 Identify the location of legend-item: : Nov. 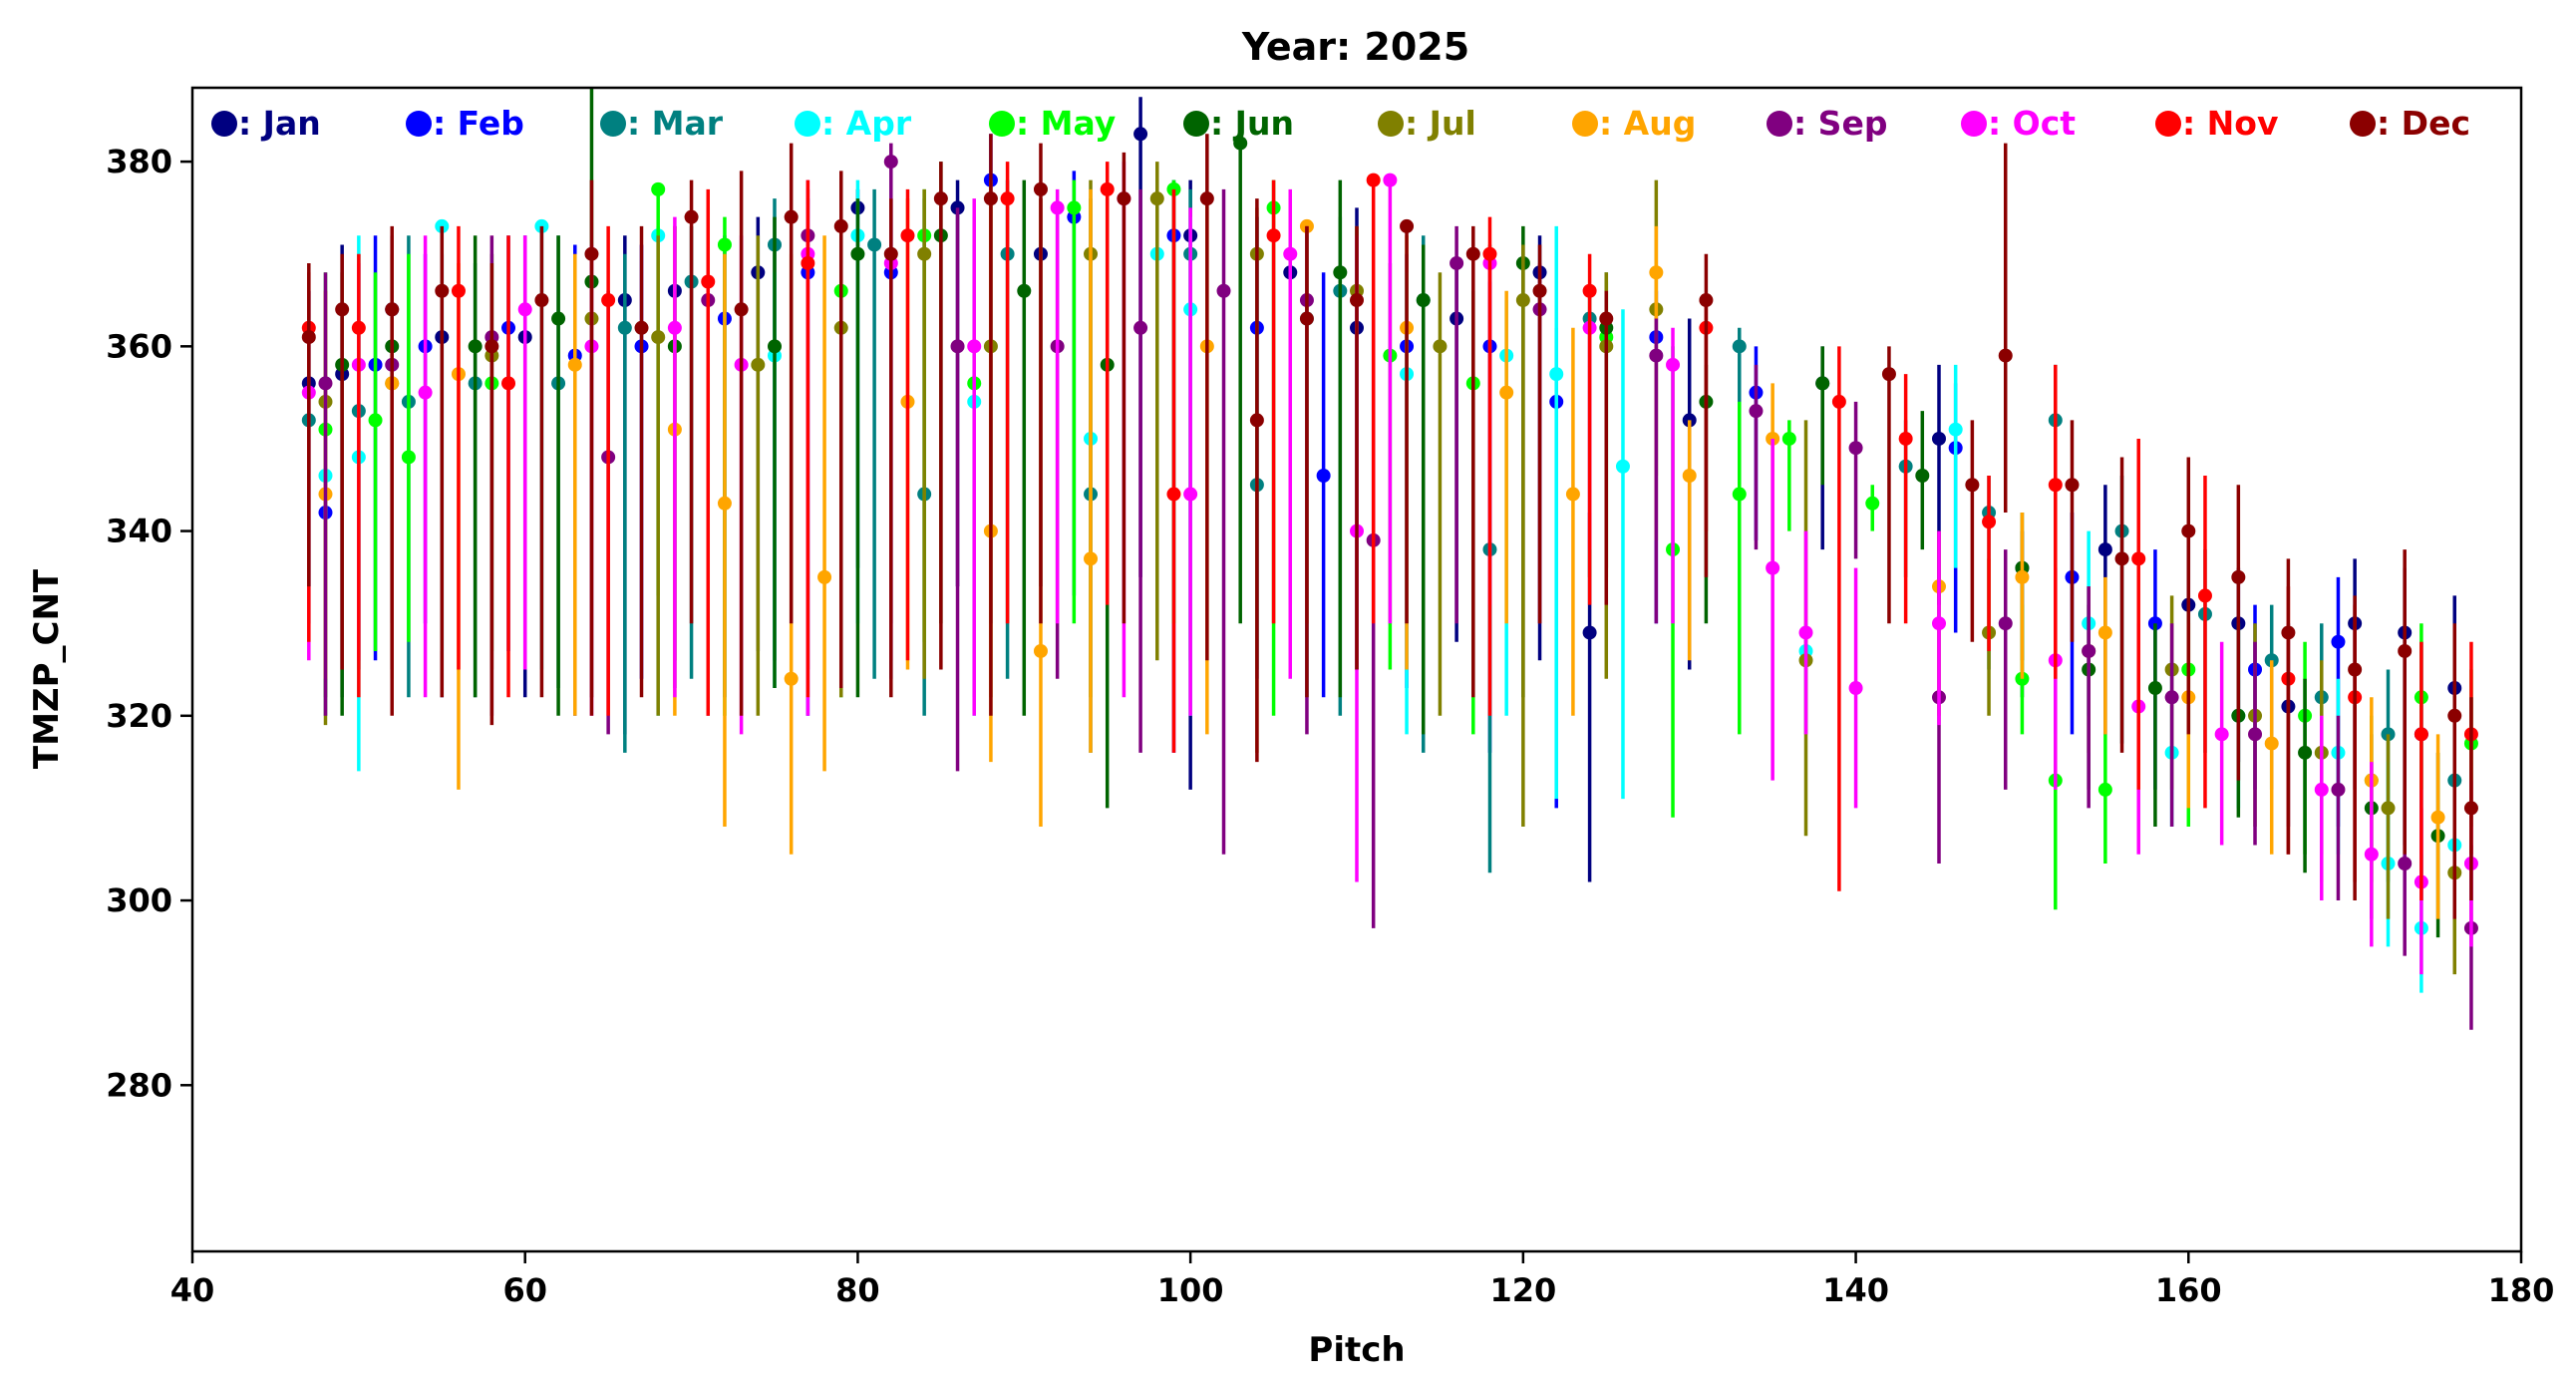
(2217, 123).